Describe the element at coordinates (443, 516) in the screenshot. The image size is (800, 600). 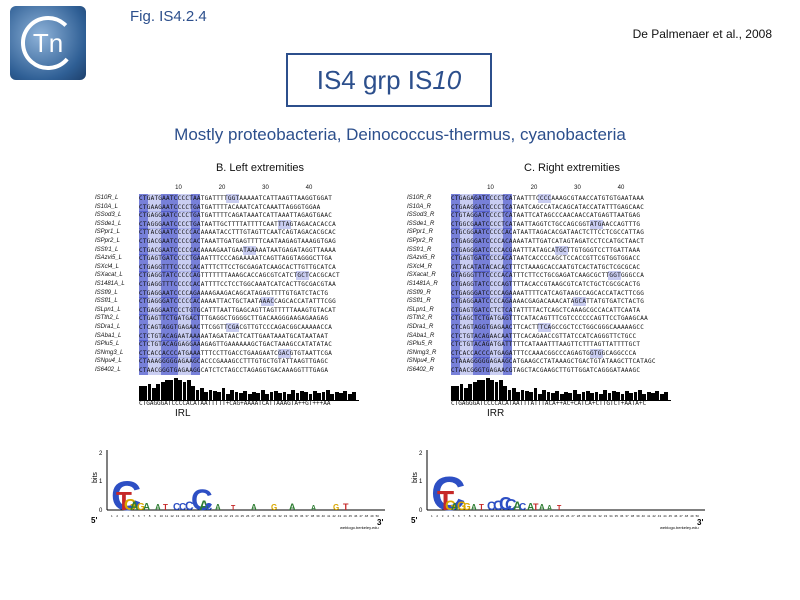
I see `logo-position-tick: 3` at that location.